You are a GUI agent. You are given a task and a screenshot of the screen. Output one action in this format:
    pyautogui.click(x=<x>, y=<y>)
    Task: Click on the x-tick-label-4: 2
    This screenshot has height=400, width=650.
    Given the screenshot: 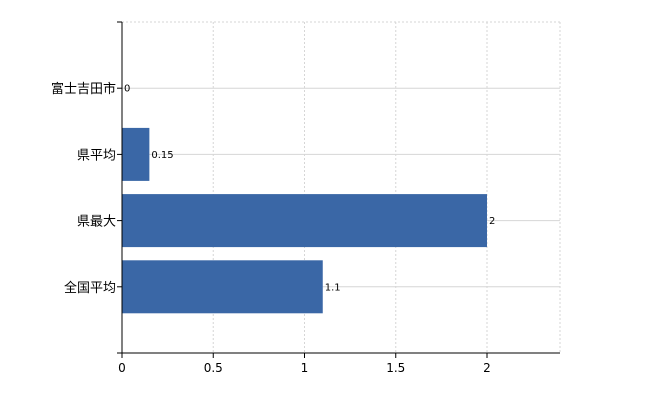 What is the action you would take?
    pyautogui.click(x=487, y=368)
    